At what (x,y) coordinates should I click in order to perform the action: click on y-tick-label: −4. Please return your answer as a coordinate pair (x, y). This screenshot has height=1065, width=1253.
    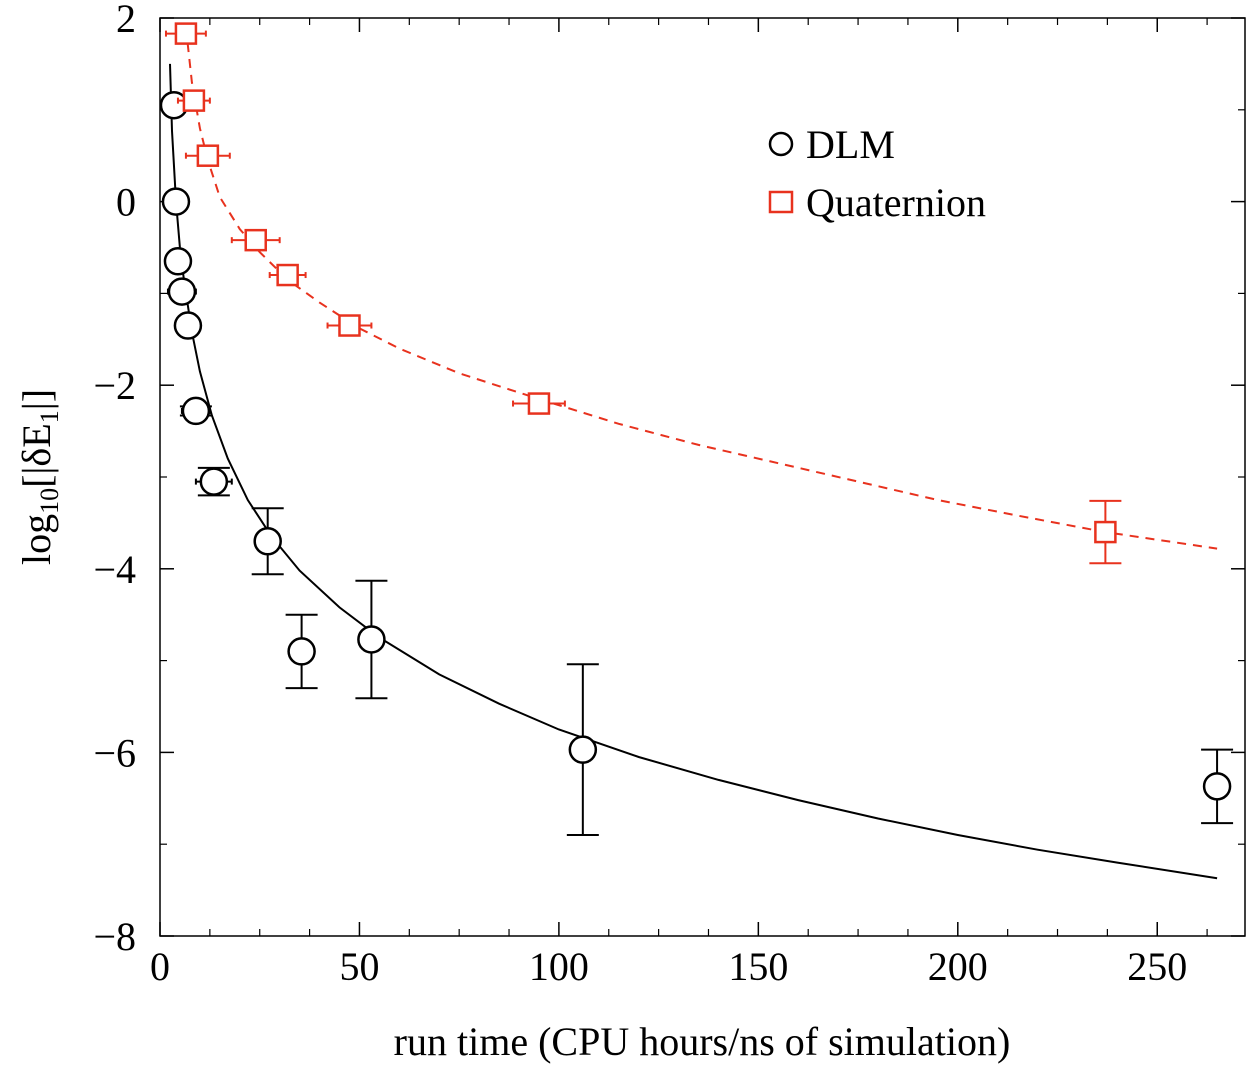
    Looking at the image, I should click on (114, 569).